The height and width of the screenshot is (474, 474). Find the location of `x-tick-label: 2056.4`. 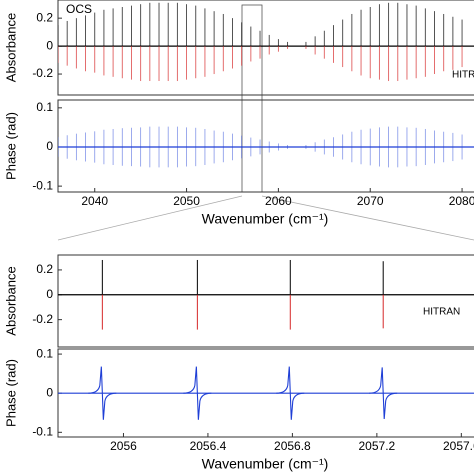

x-tick-label: 2056.4 is located at coordinates (208, 446).